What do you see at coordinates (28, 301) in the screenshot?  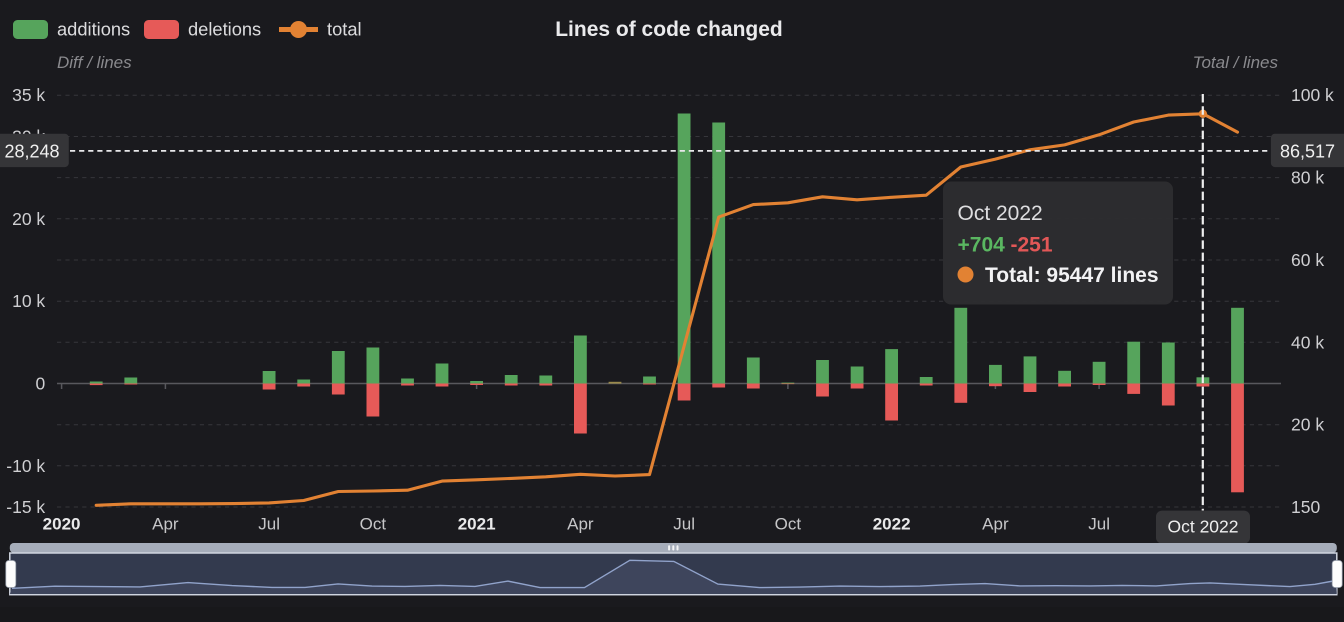 I see `svg-text: 10 k` at bounding box center [28, 301].